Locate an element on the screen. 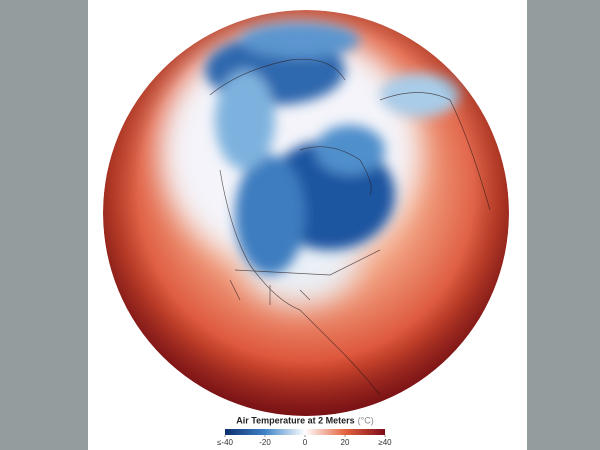  colorbar-tick-label: ≤-40 is located at coordinates (225, 442).